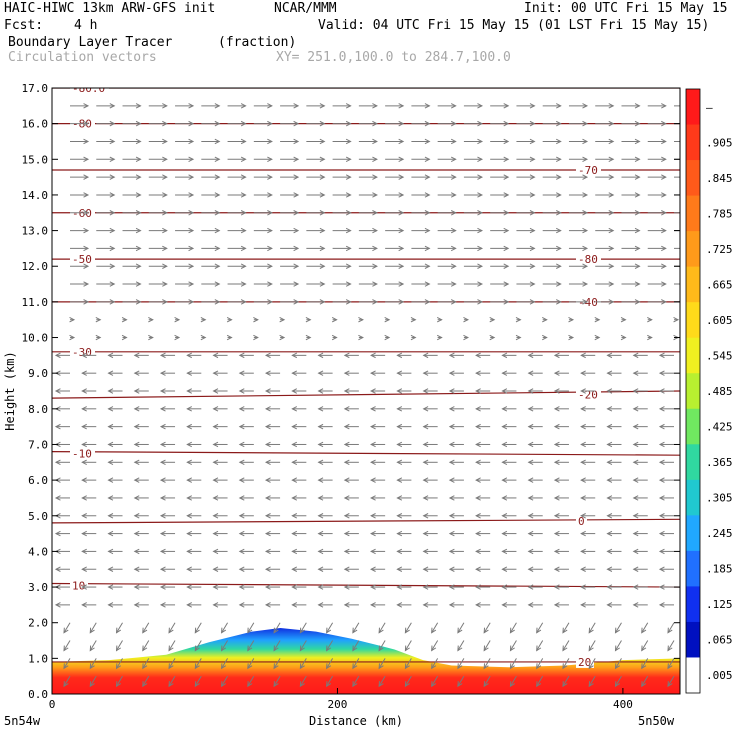 Image resolution: width=740 pixels, height=740 pixels. What do you see at coordinates (709, 107) in the screenshot?
I see `colorbar-label: –` at bounding box center [709, 107].